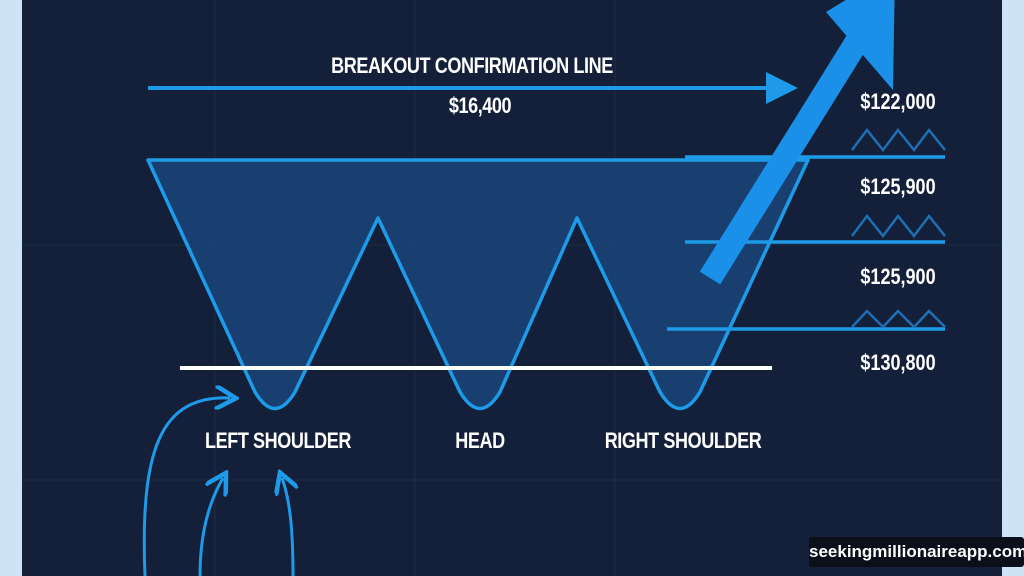  What do you see at coordinates (480, 105) in the screenshot?
I see `breakout-value: $16,400` at bounding box center [480, 105].